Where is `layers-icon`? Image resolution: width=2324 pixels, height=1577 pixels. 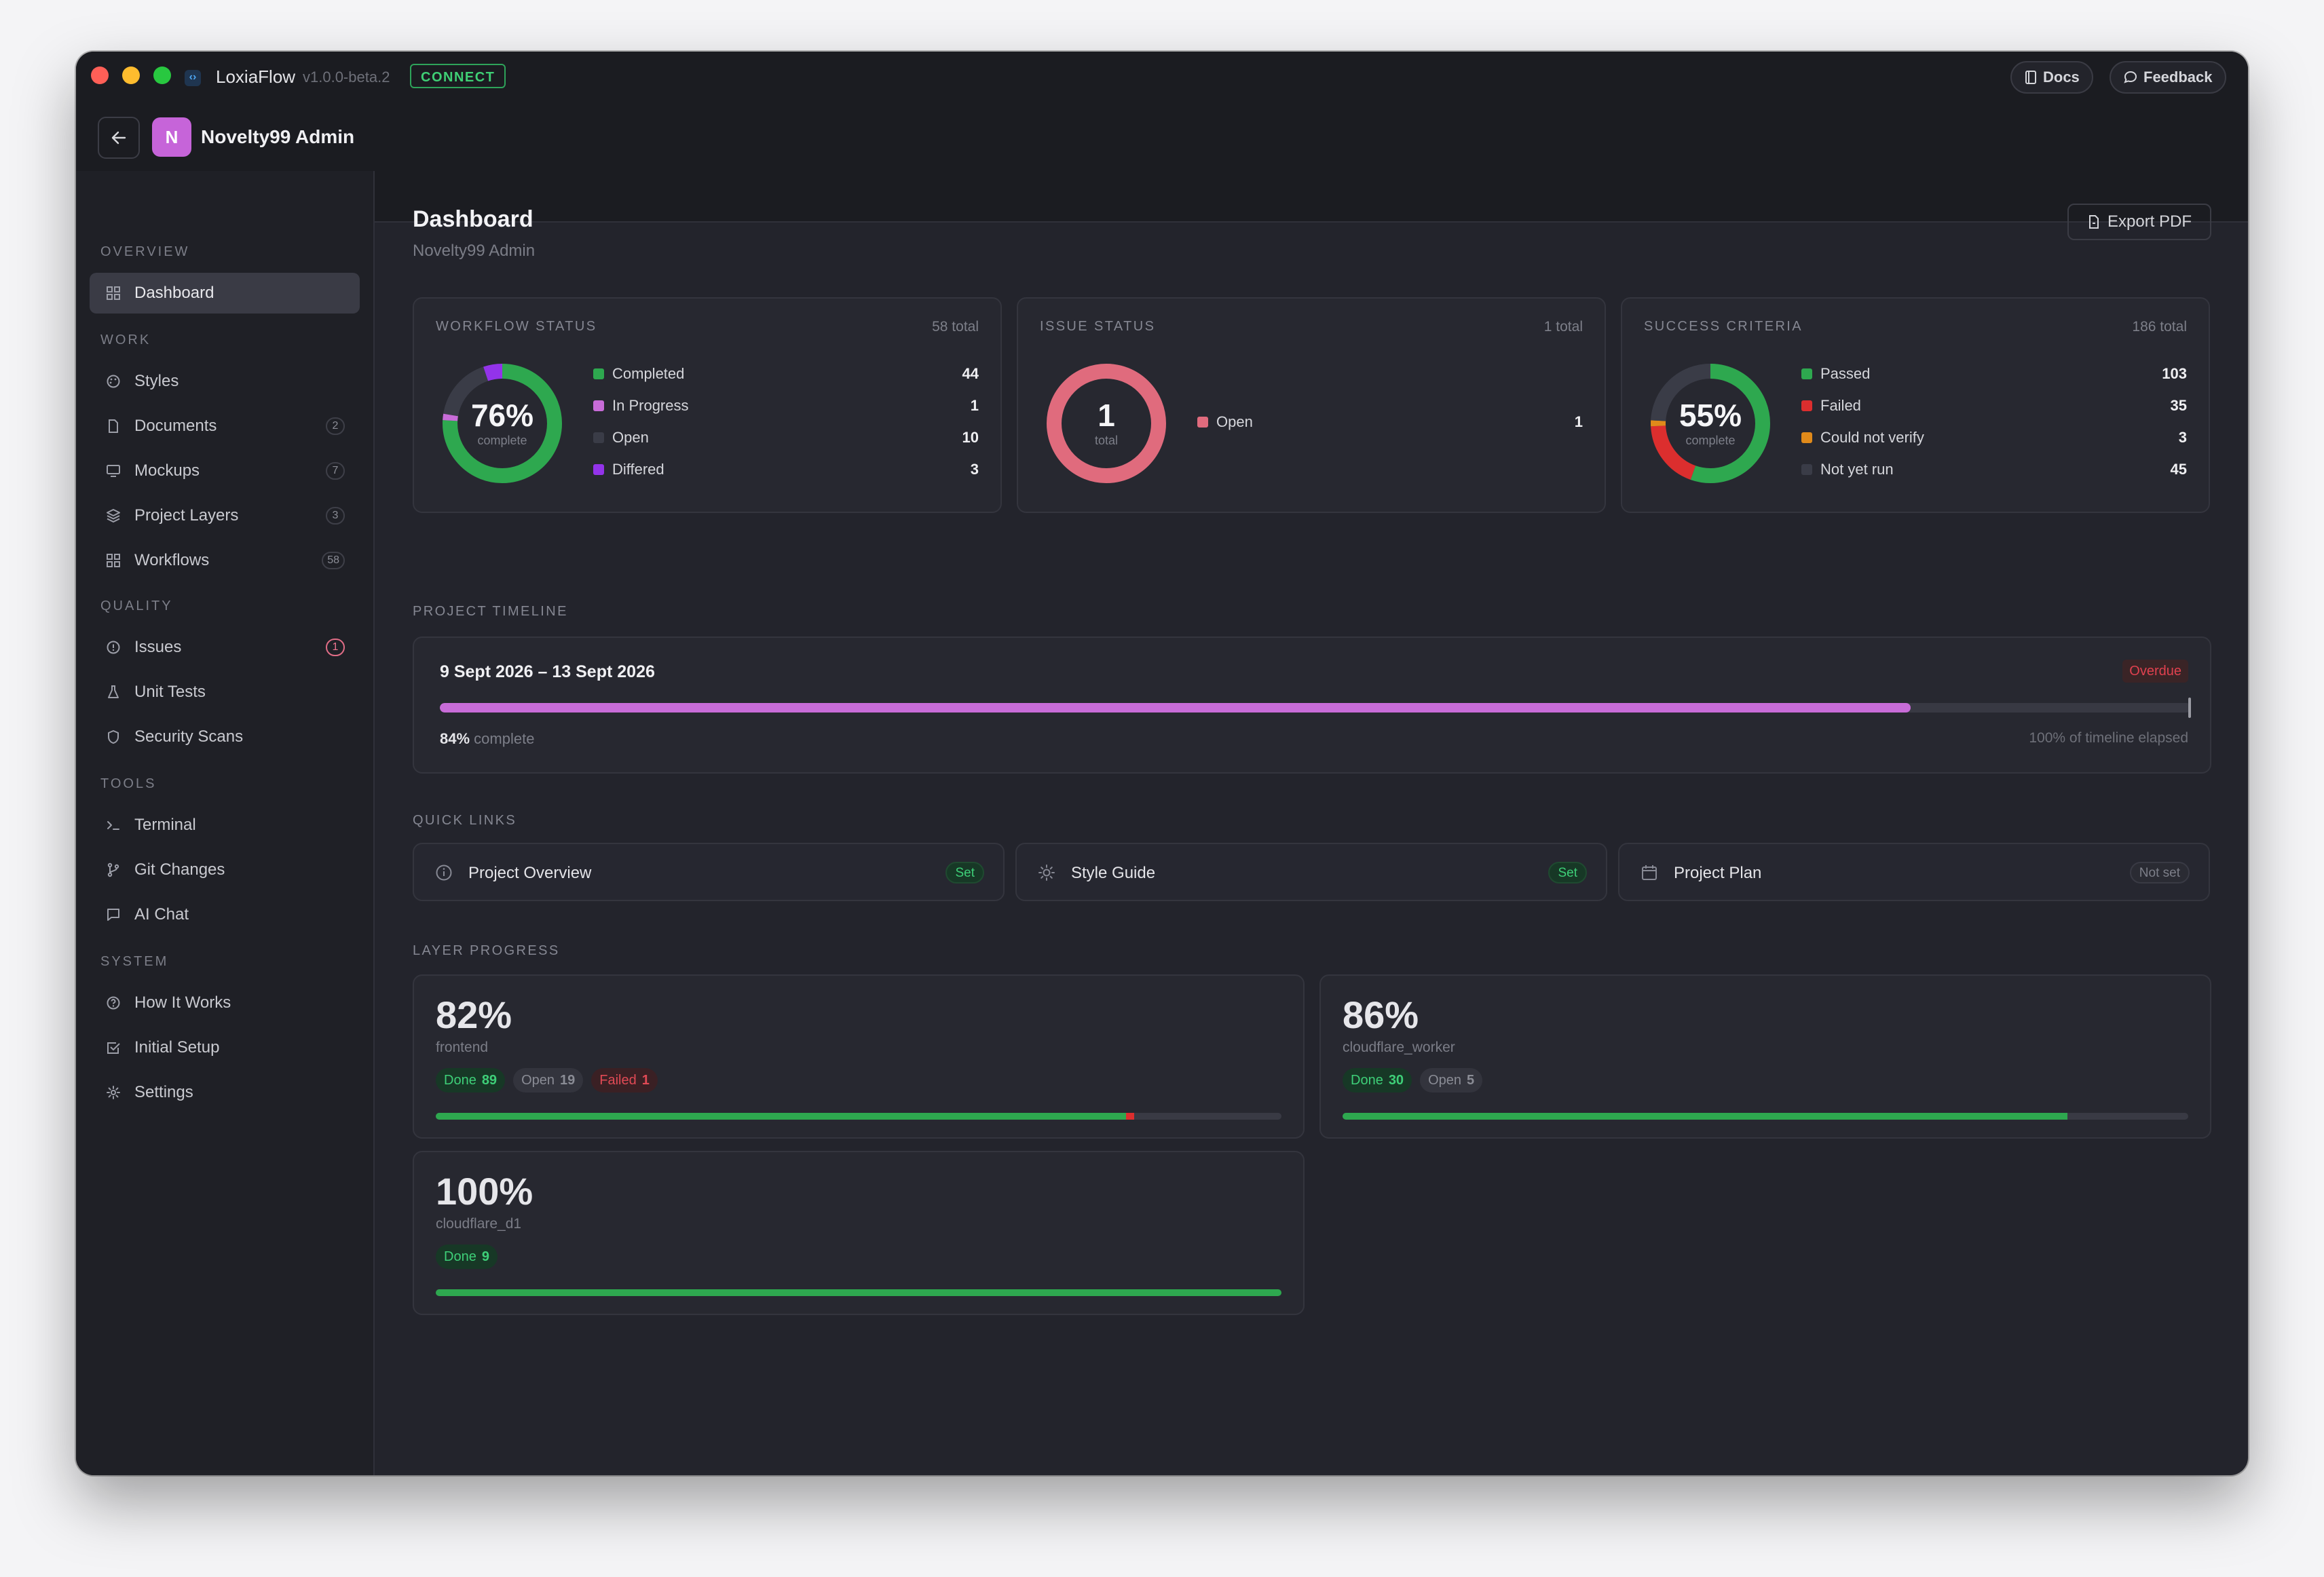 layers-icon is located at coordinates (113, 516).